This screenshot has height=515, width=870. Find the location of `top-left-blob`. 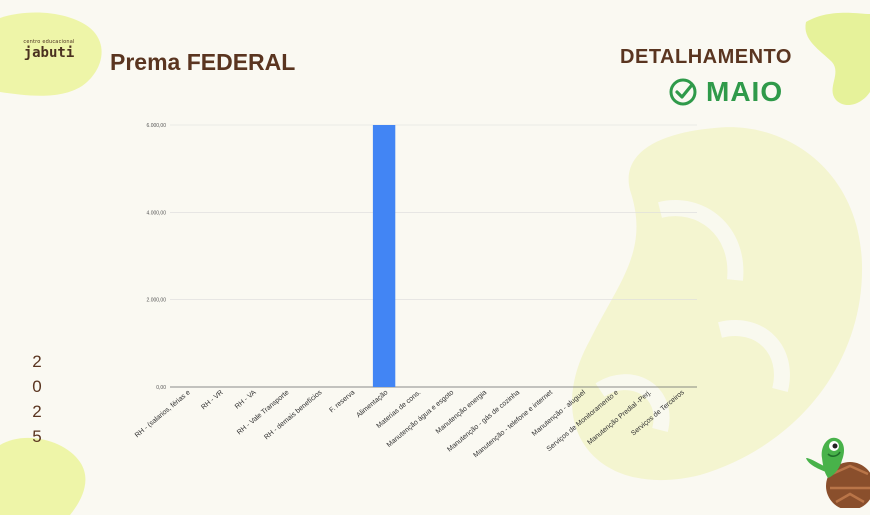

top-left-blob is located at coordinates (51, 54).